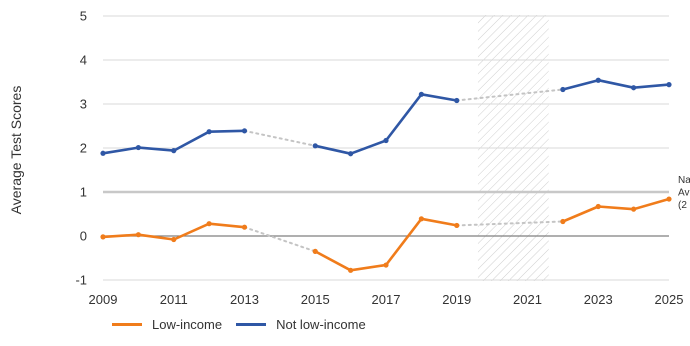 The image size is (690, 346). Describe the element at coordinates (244, 299) in the screenshot. I see `x-tick-label: 2013` at that location.